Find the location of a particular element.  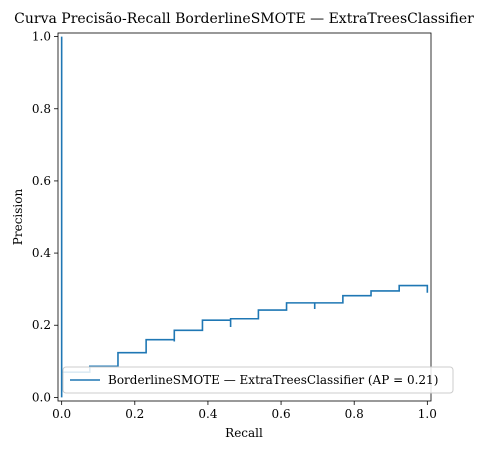

x-tick-label: 0.4 is located at coordinates (207, 414).